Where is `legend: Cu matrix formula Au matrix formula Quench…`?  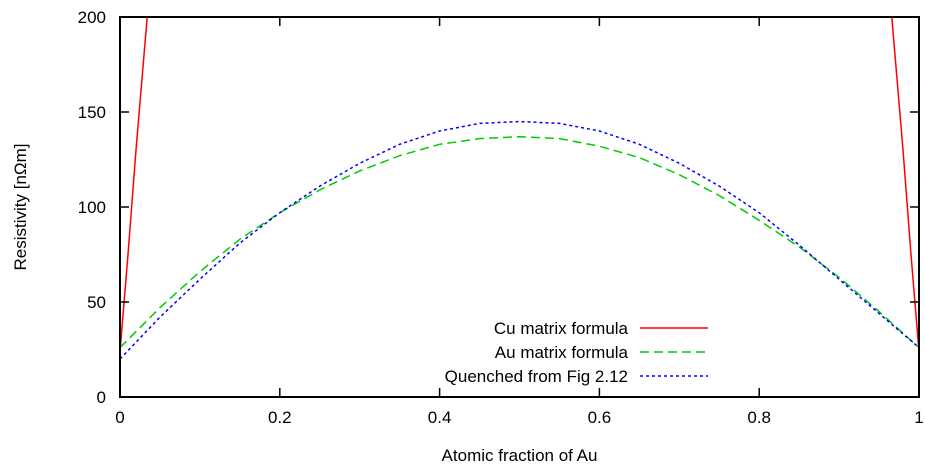
legend: Cu matrix formula Au matrix formula Quench… is located at coordinates (576, 352).